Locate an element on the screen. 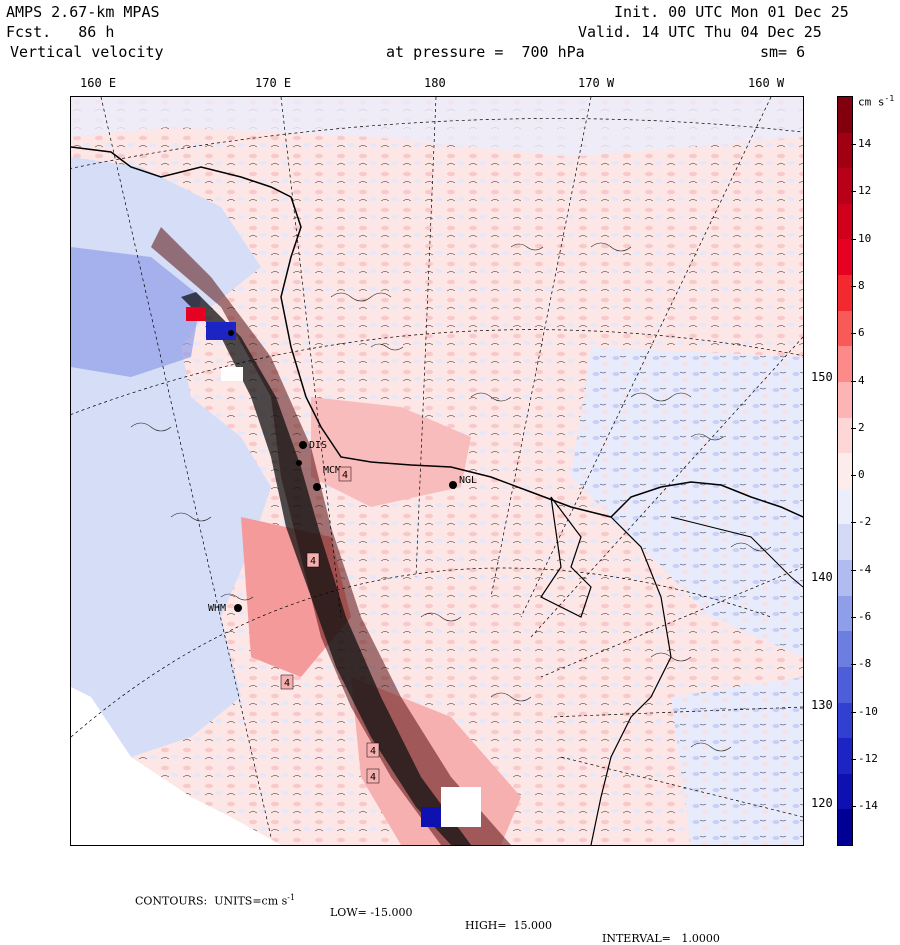 Image resolution: width=900 pixels, height=945 pixels. blue-region-core is located at coordinates (136, 312).